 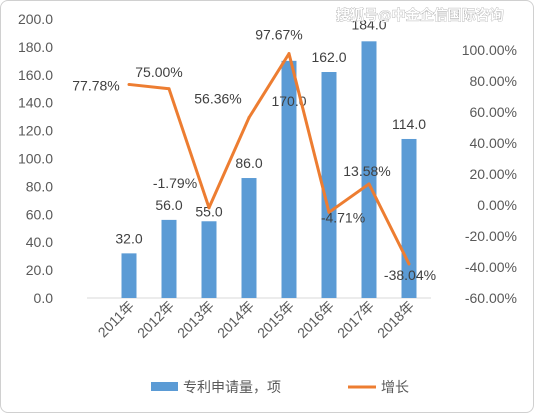 What do you see at coordinates (39, 242) in the screenshot?
I see `left-tick-label: 40.0` at bounding box center [39, 242].